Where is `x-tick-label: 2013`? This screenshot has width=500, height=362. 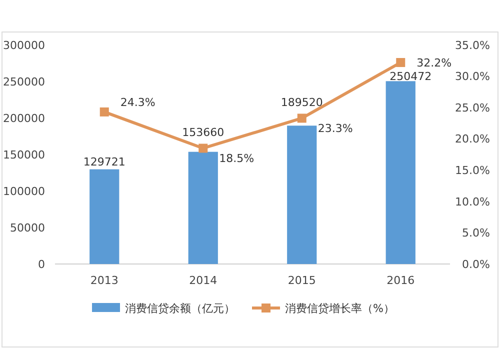
x-tick-label: 2013 is located at coordinates (104, 280).